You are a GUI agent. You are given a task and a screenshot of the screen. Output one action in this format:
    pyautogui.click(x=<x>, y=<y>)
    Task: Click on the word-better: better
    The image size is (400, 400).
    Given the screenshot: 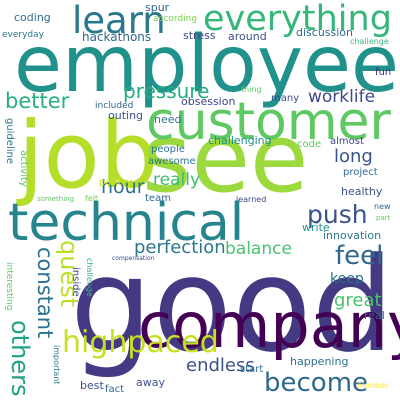 What is the action you would take?
    pyautogui.click(x=37, y=101)
    